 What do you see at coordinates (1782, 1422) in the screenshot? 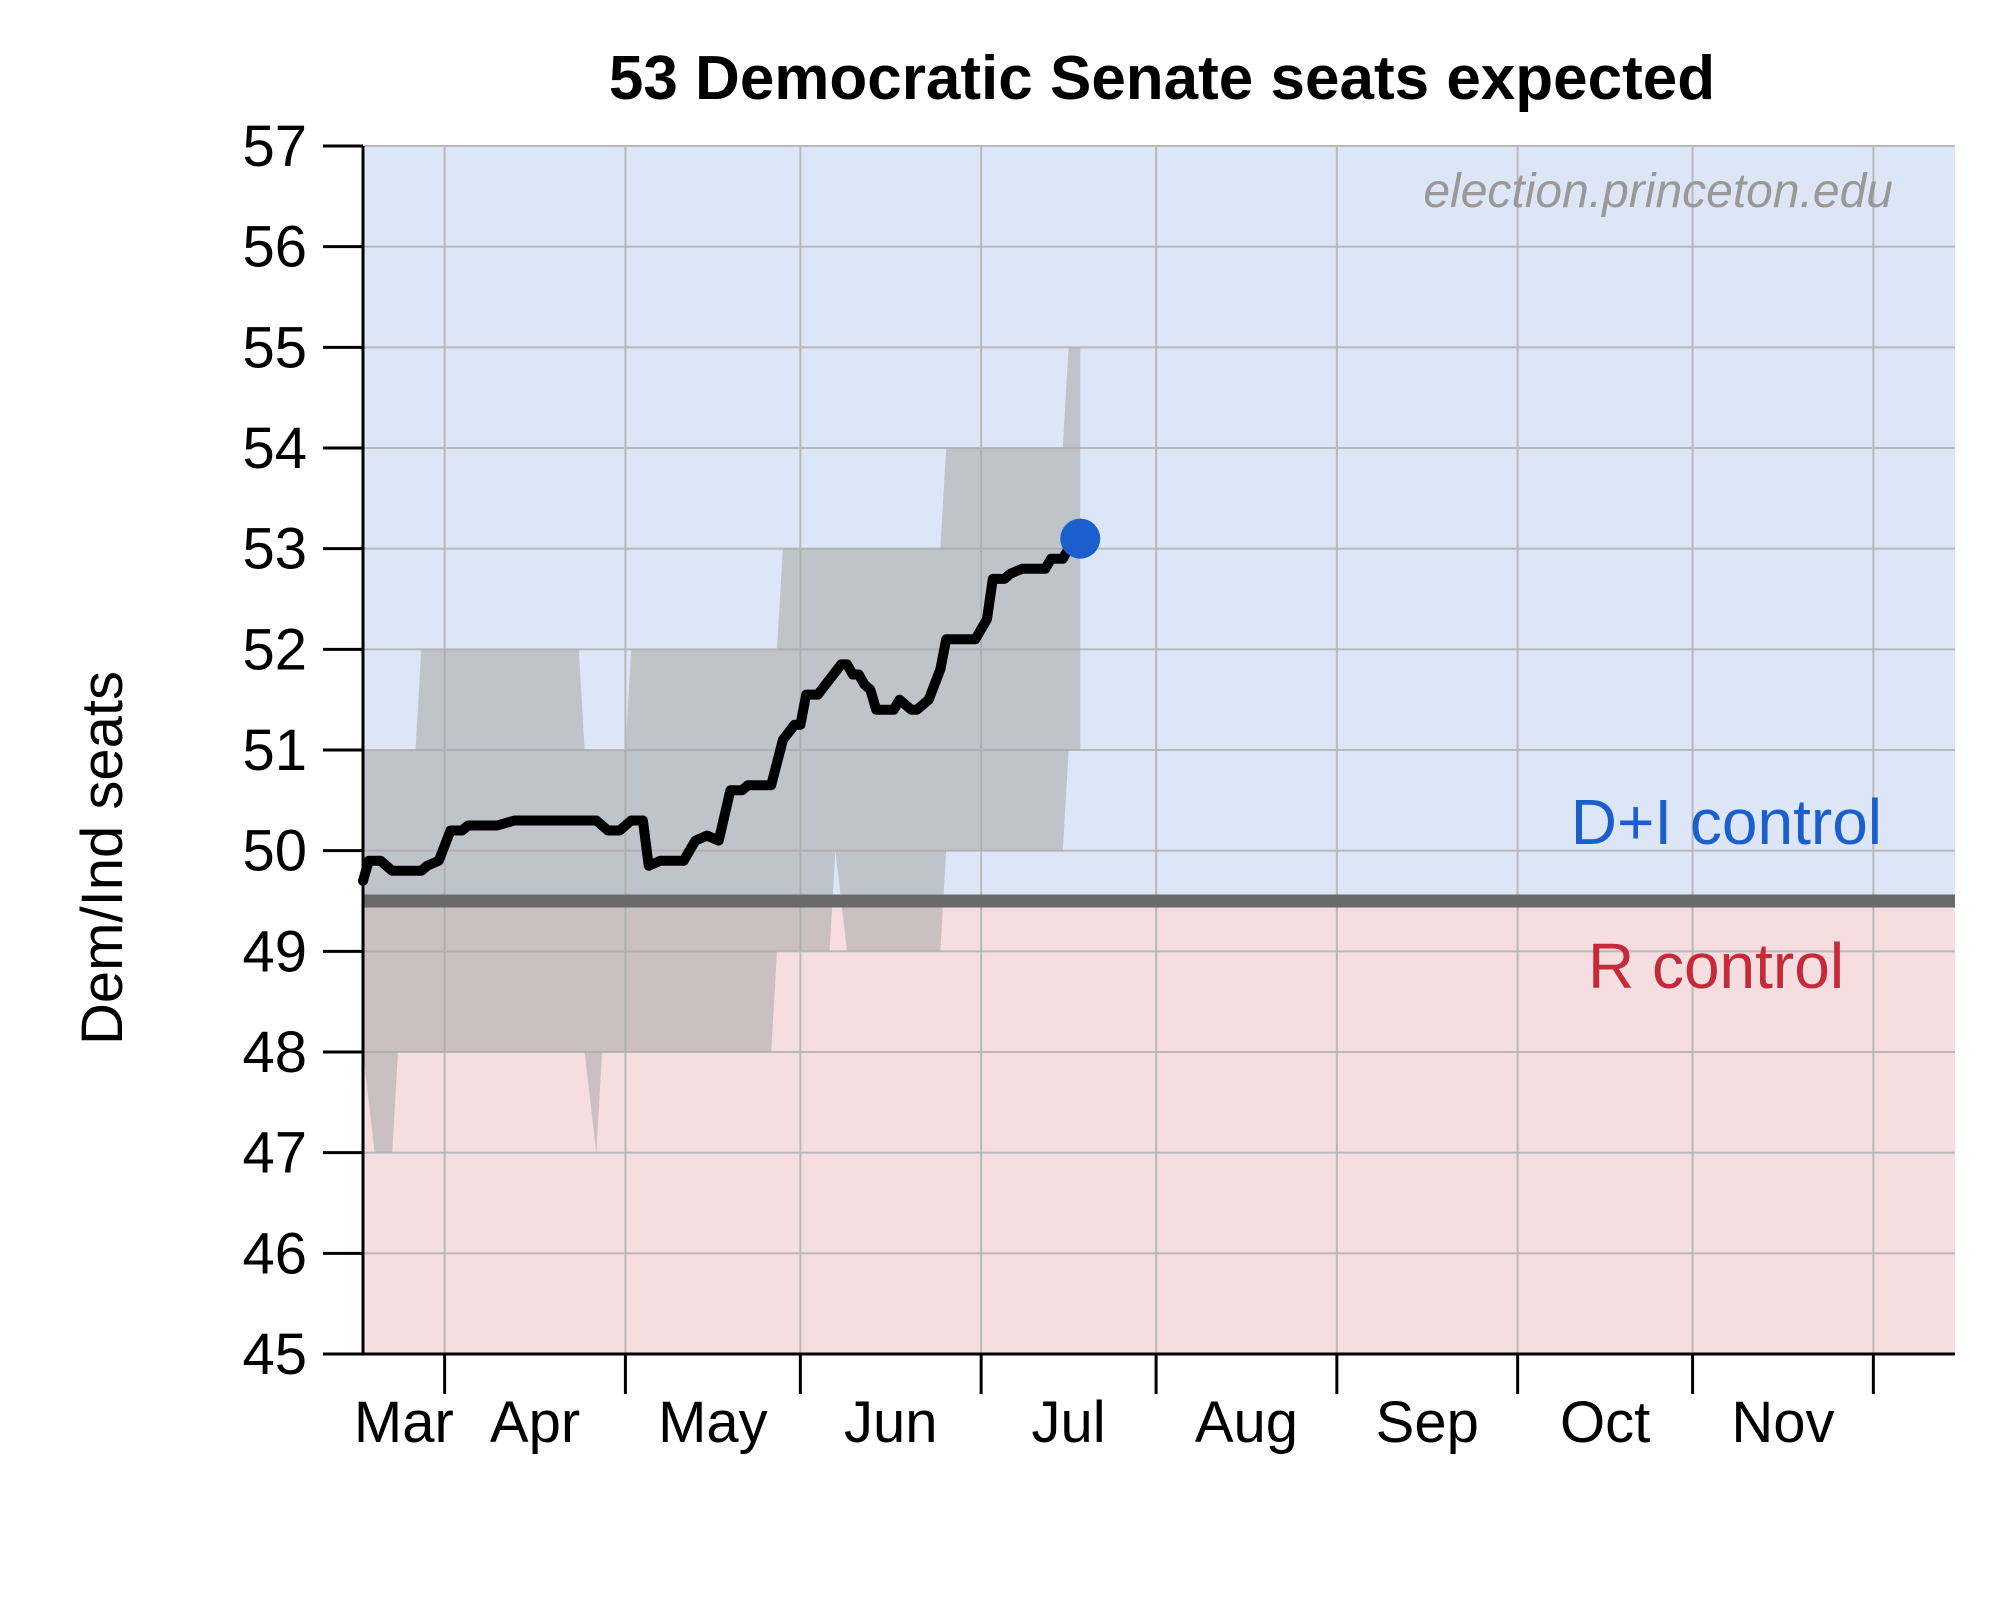
I see `x-tick-label: Nov` at bounding box center [1782, 1422].